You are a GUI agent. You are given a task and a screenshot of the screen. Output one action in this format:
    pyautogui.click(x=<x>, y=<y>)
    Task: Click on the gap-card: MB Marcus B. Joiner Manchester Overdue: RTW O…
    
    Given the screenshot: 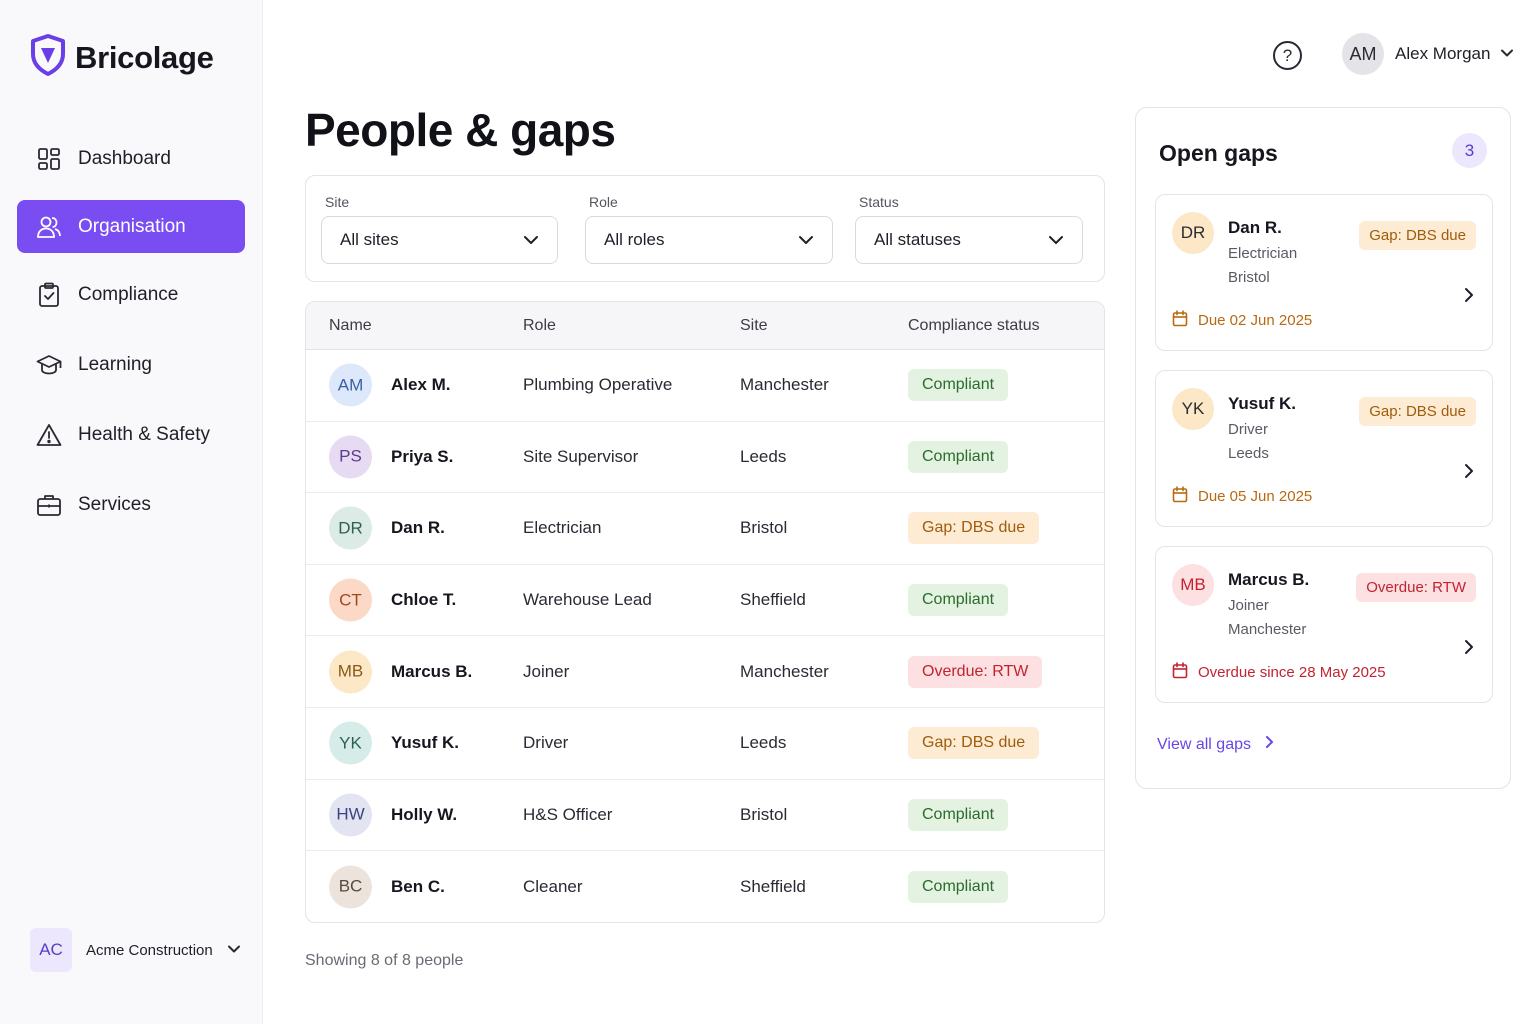 What is the action you would take?
    pyautogui.click(x=1324, y=624)
    